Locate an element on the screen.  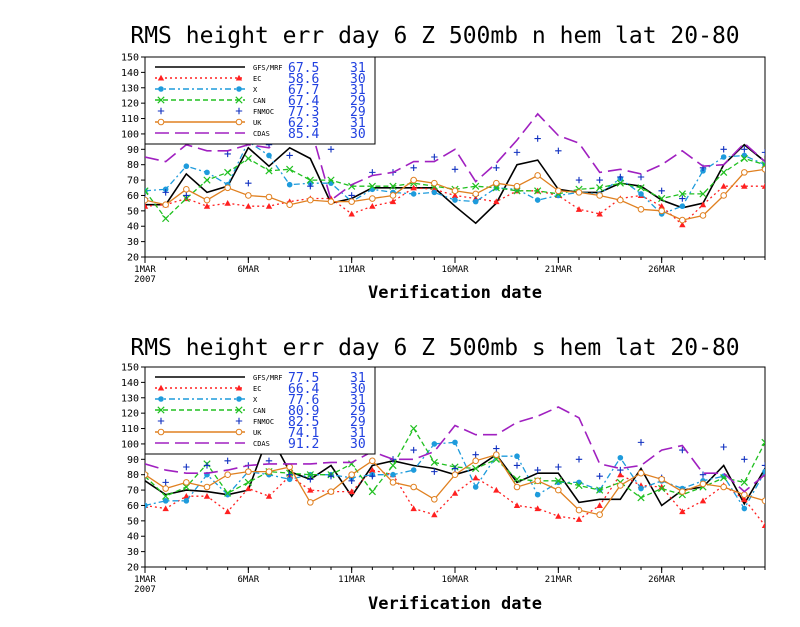
legend-count: 29 is located at coordinates (358, 422).